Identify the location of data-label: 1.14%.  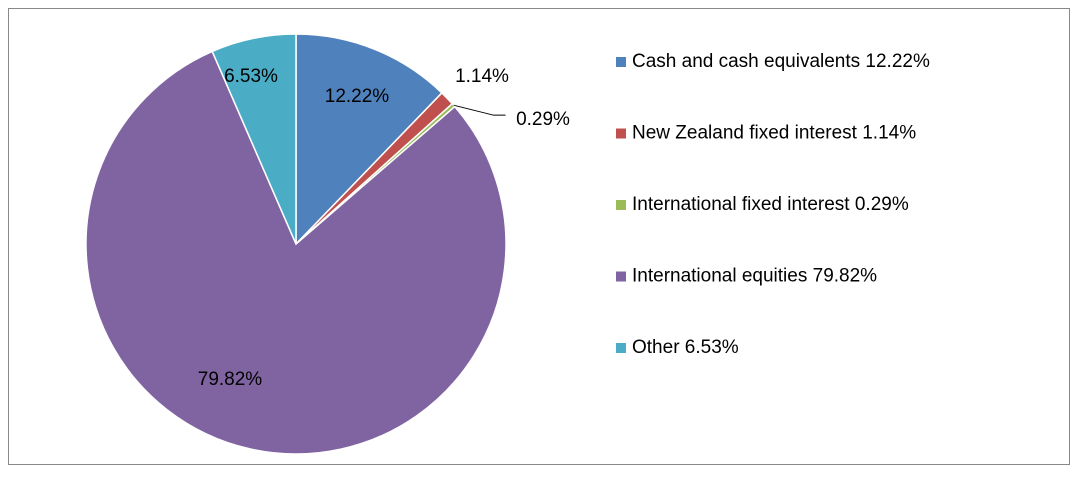
(482, 76).